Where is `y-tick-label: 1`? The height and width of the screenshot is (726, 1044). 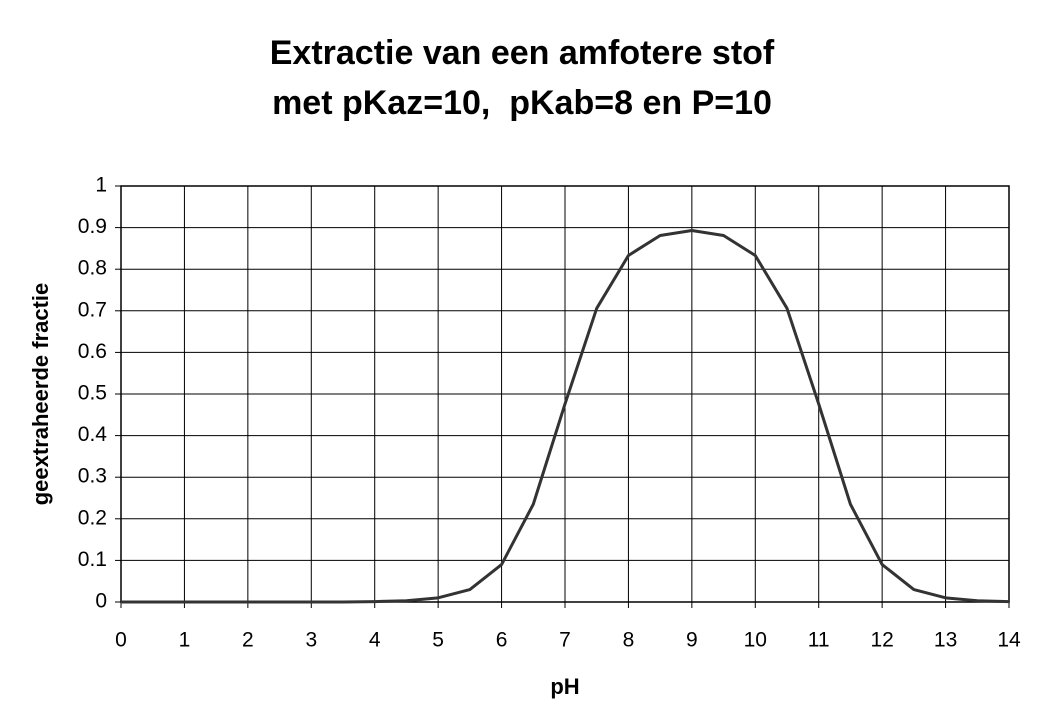 y-tick-label: 1 is located at coordinates (101, 185).